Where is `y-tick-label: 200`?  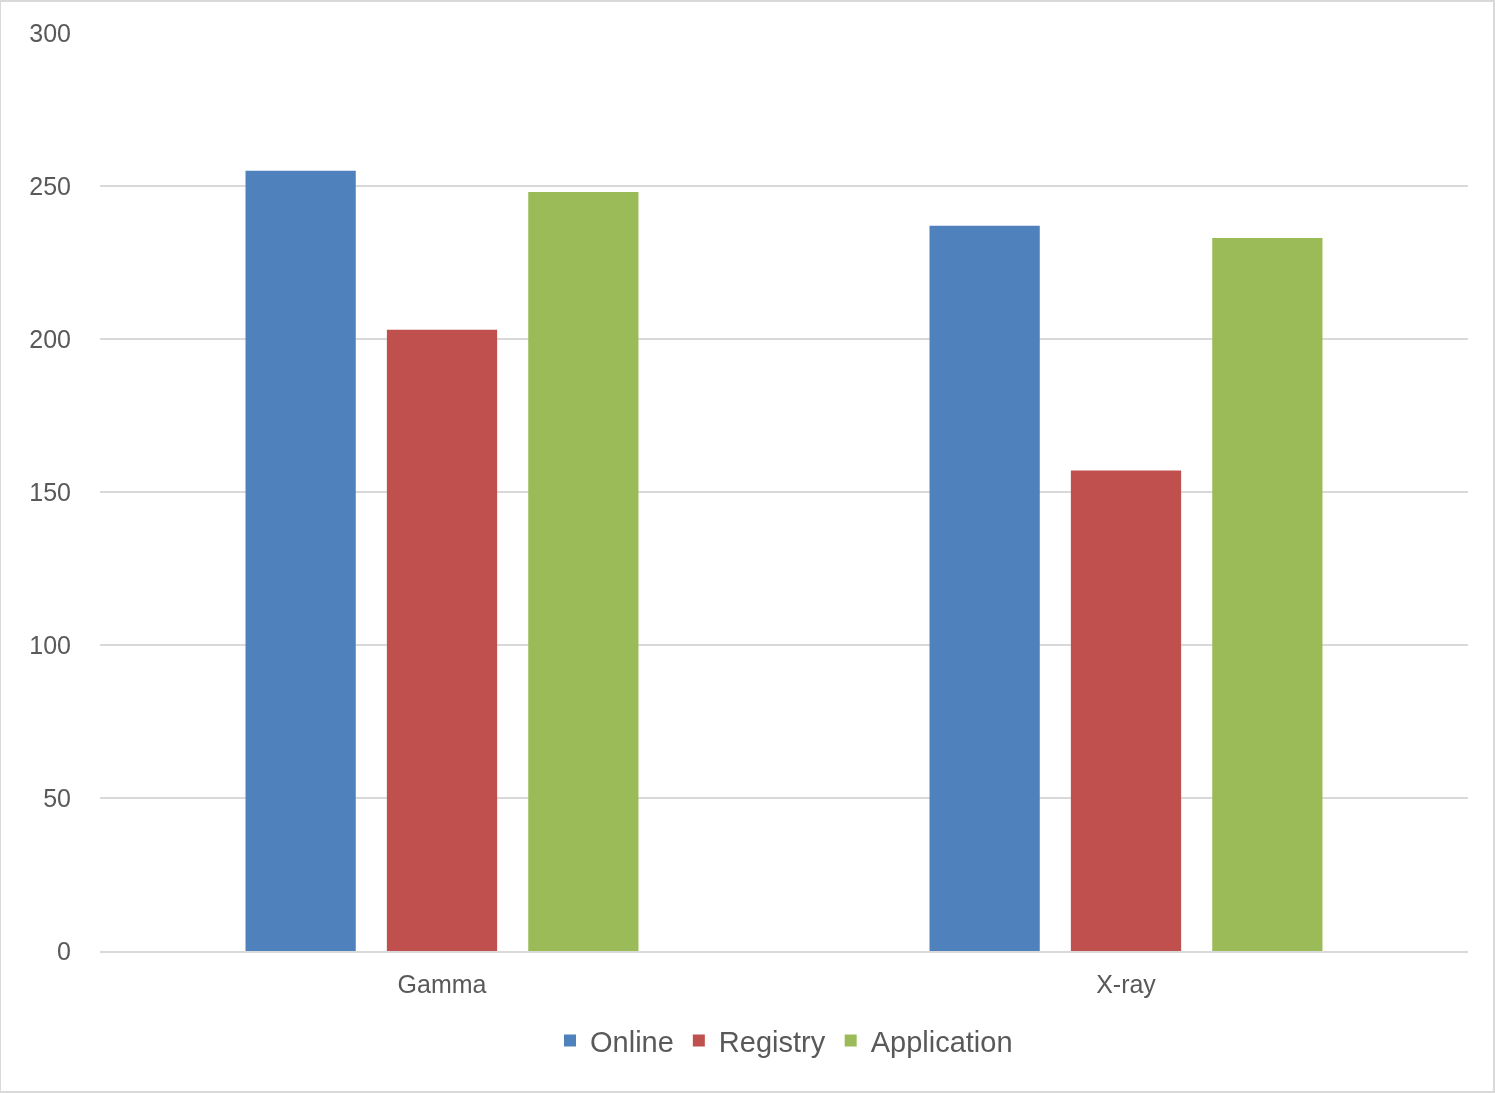
y-tick-label: 200 is located at coordinates (50, 338).